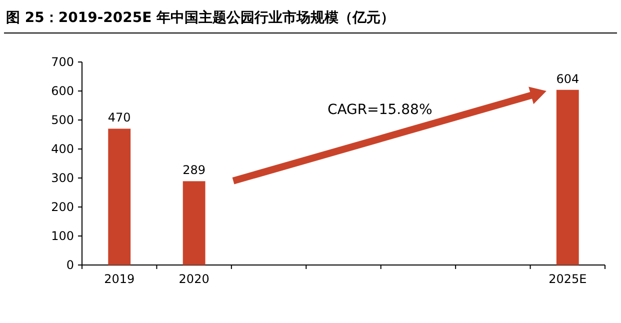 Image resolution: width=621 pixels, height=323 pixels. What do you see at coordinates (70, 265) in the screenshot?
I see `y-tick-label: 0` at bounding box center [70, 265].